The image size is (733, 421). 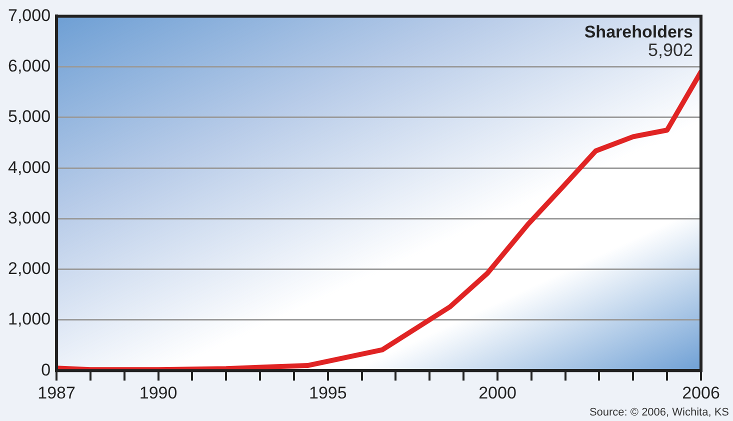 I want to click on y-tick-label: 5,000, so click(x=29, y=116).